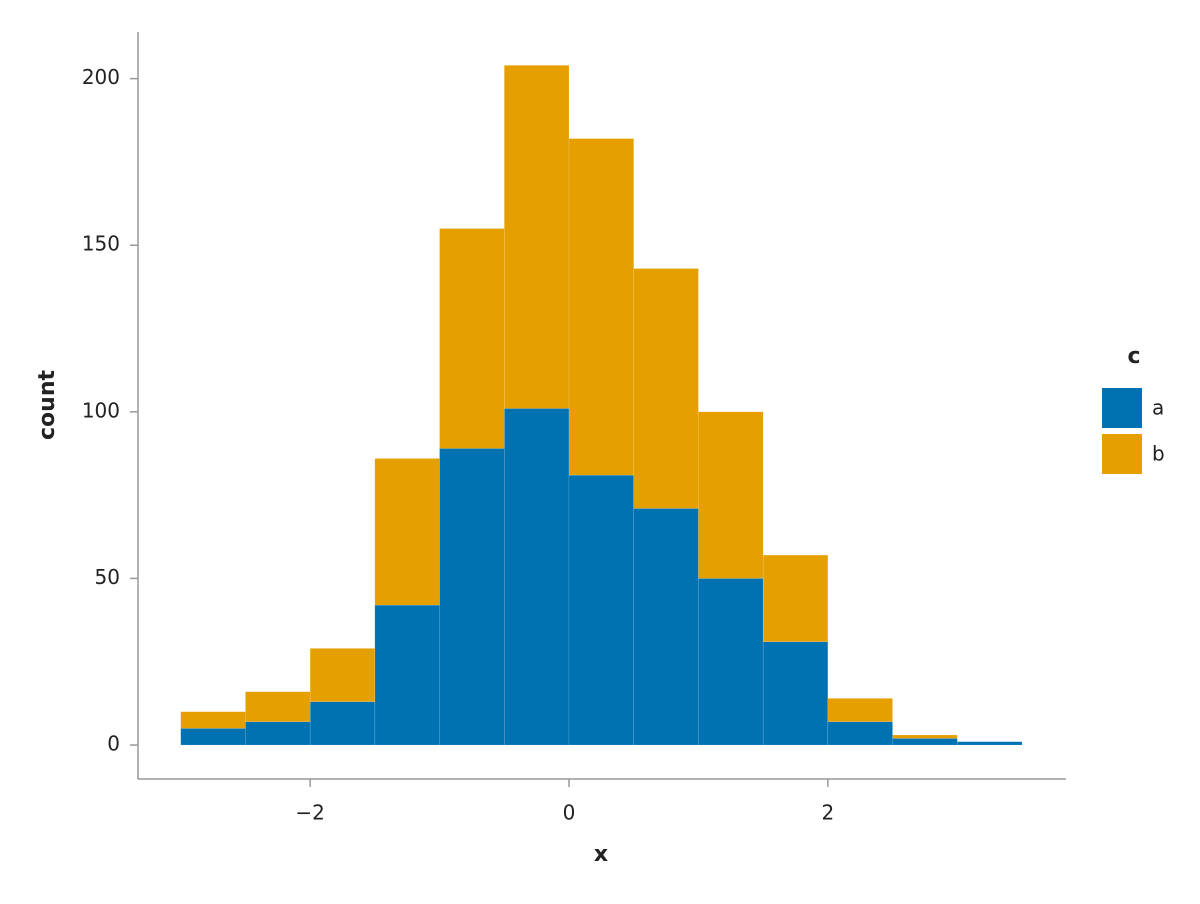  I want to click on y-tick-label: 50, so click(107, 577).